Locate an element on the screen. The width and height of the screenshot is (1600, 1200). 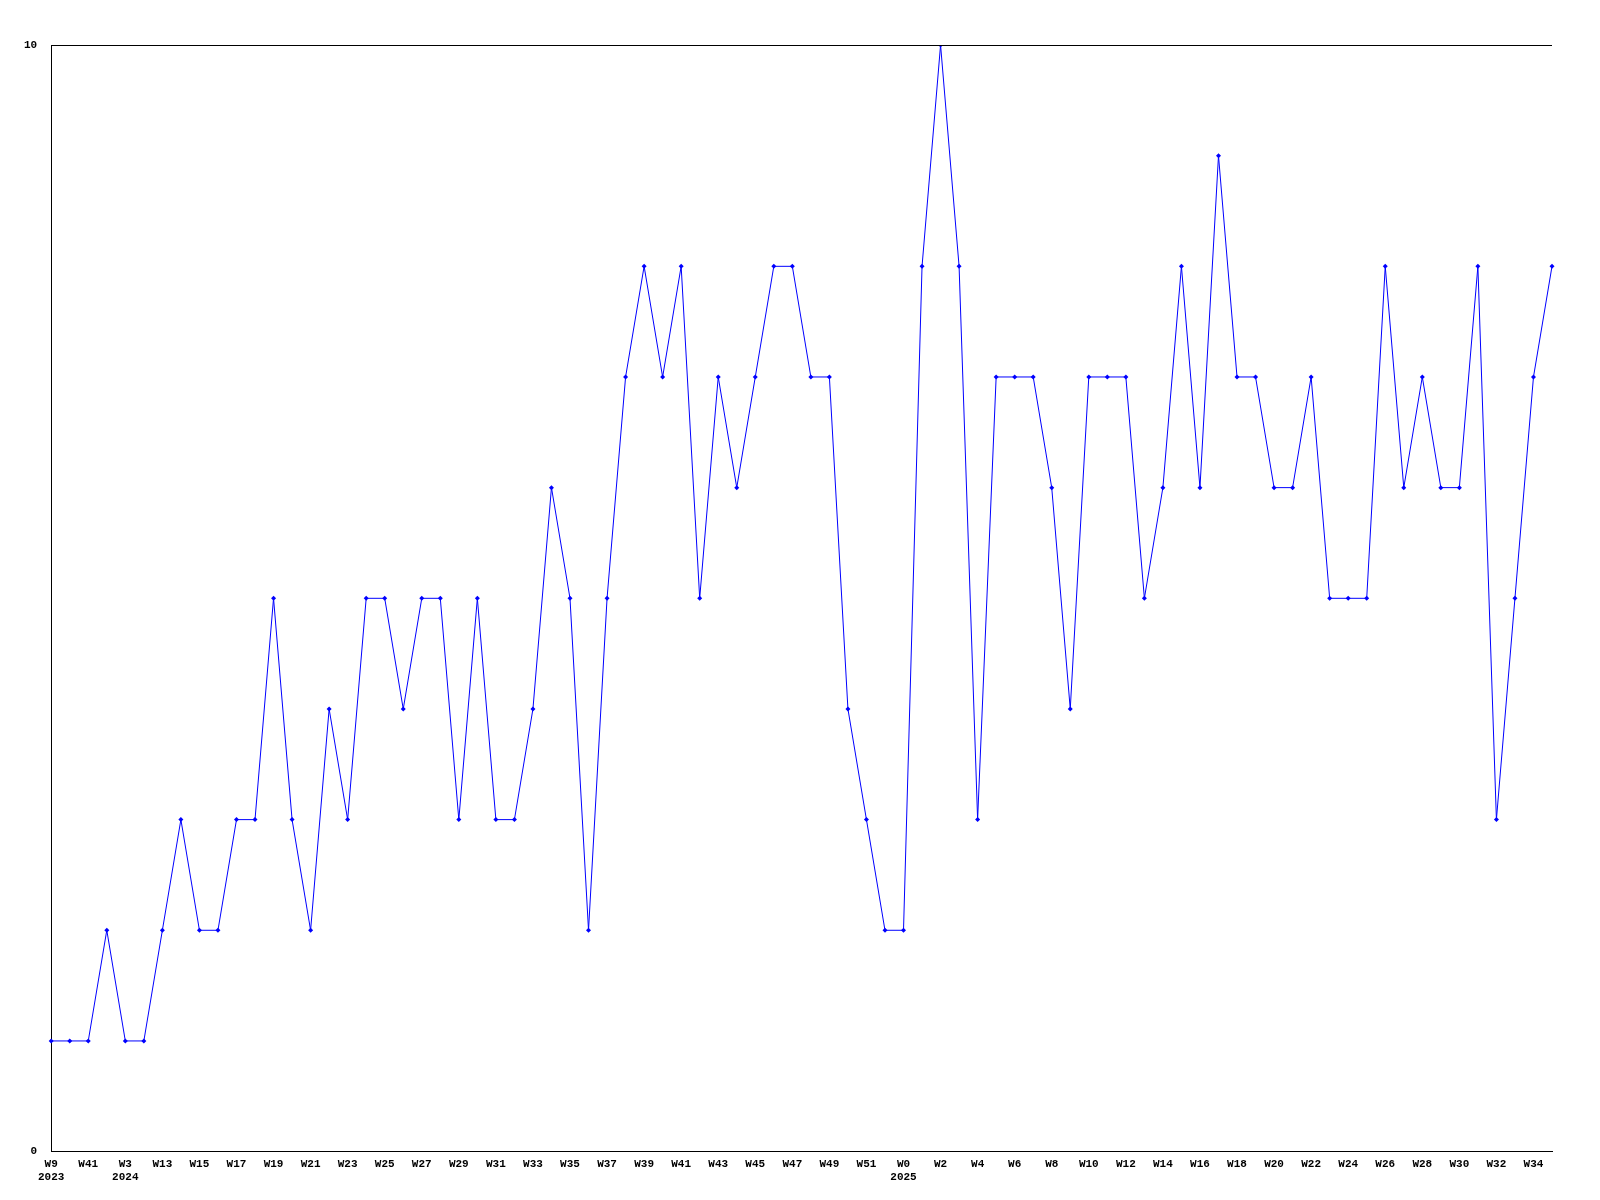
x-tick-label: W49 is located at coordinates (829, 1163).